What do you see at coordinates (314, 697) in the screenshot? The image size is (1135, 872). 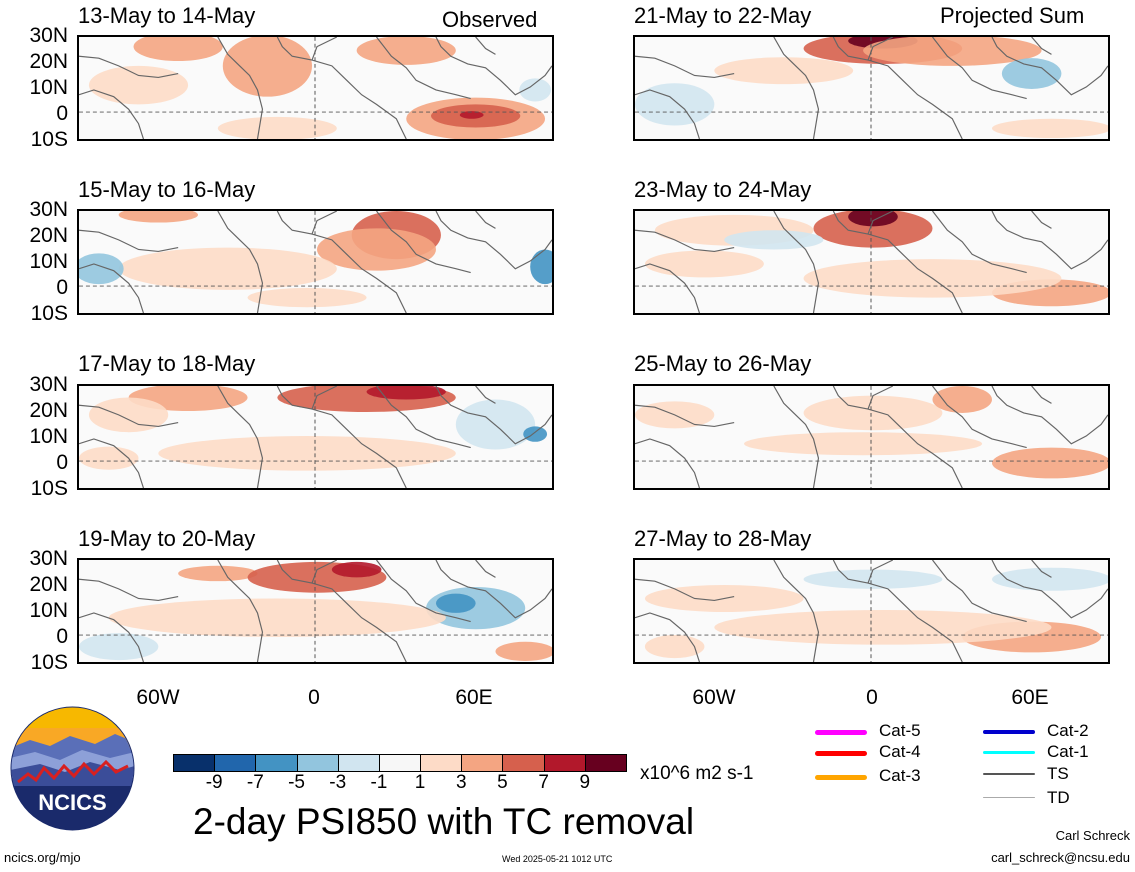 I see `lon-tick-left: 0` at bounding box center [314, 697].